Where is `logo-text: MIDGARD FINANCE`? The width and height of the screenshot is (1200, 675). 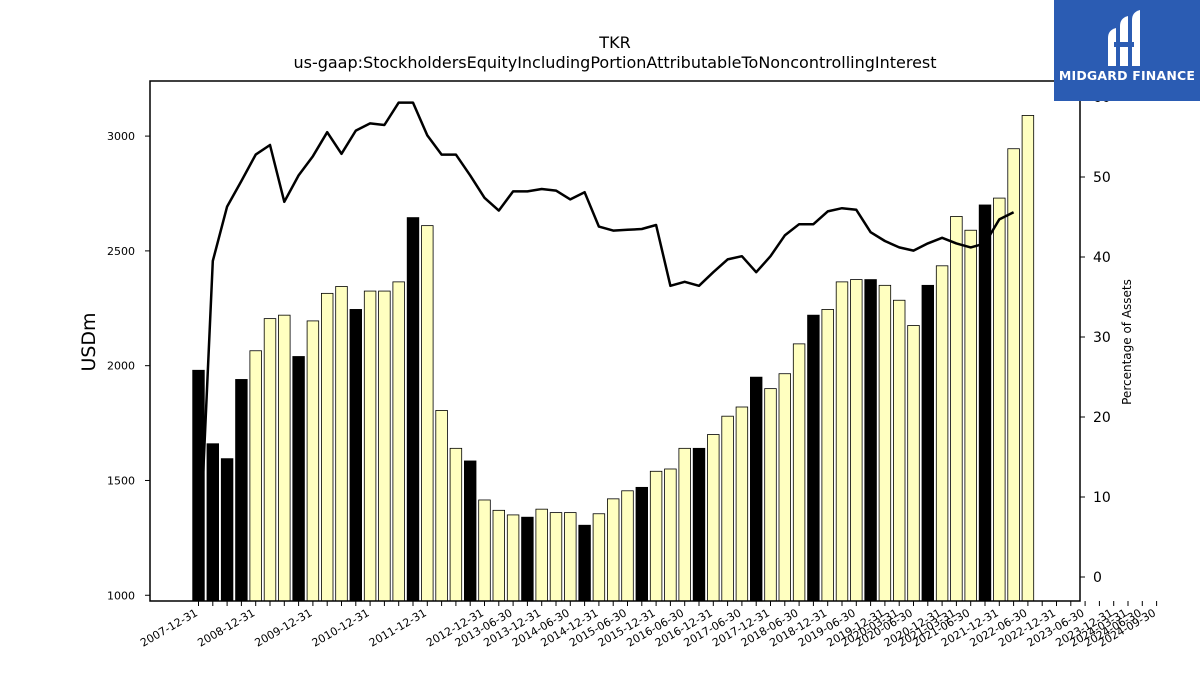 logo-text: MIDGARD FINANCE is located at coordinates (1127, 75).